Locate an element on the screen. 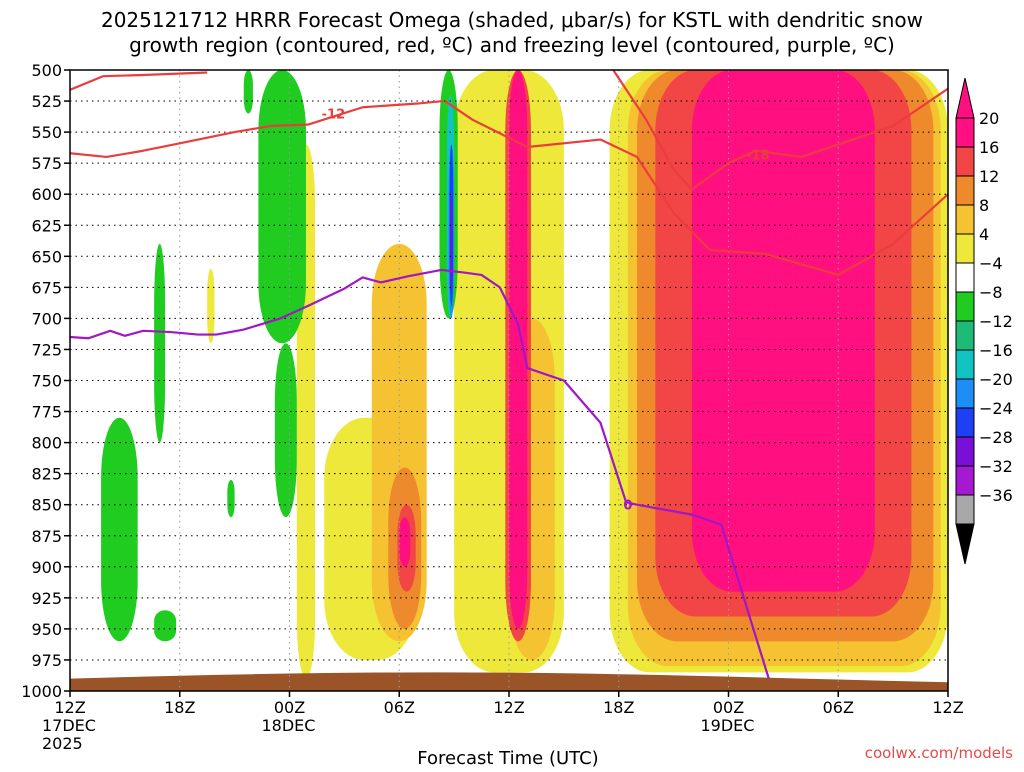 This screenshot has width=1024, height=772. colorbar-label-8: −16 is located at coordinates (996, 350).